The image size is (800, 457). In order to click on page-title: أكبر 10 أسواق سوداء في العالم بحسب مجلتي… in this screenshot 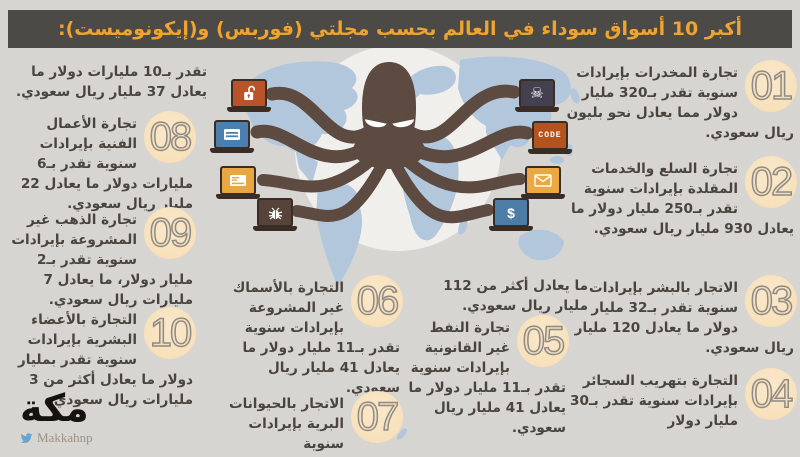, I will do `click(400, 29)`.